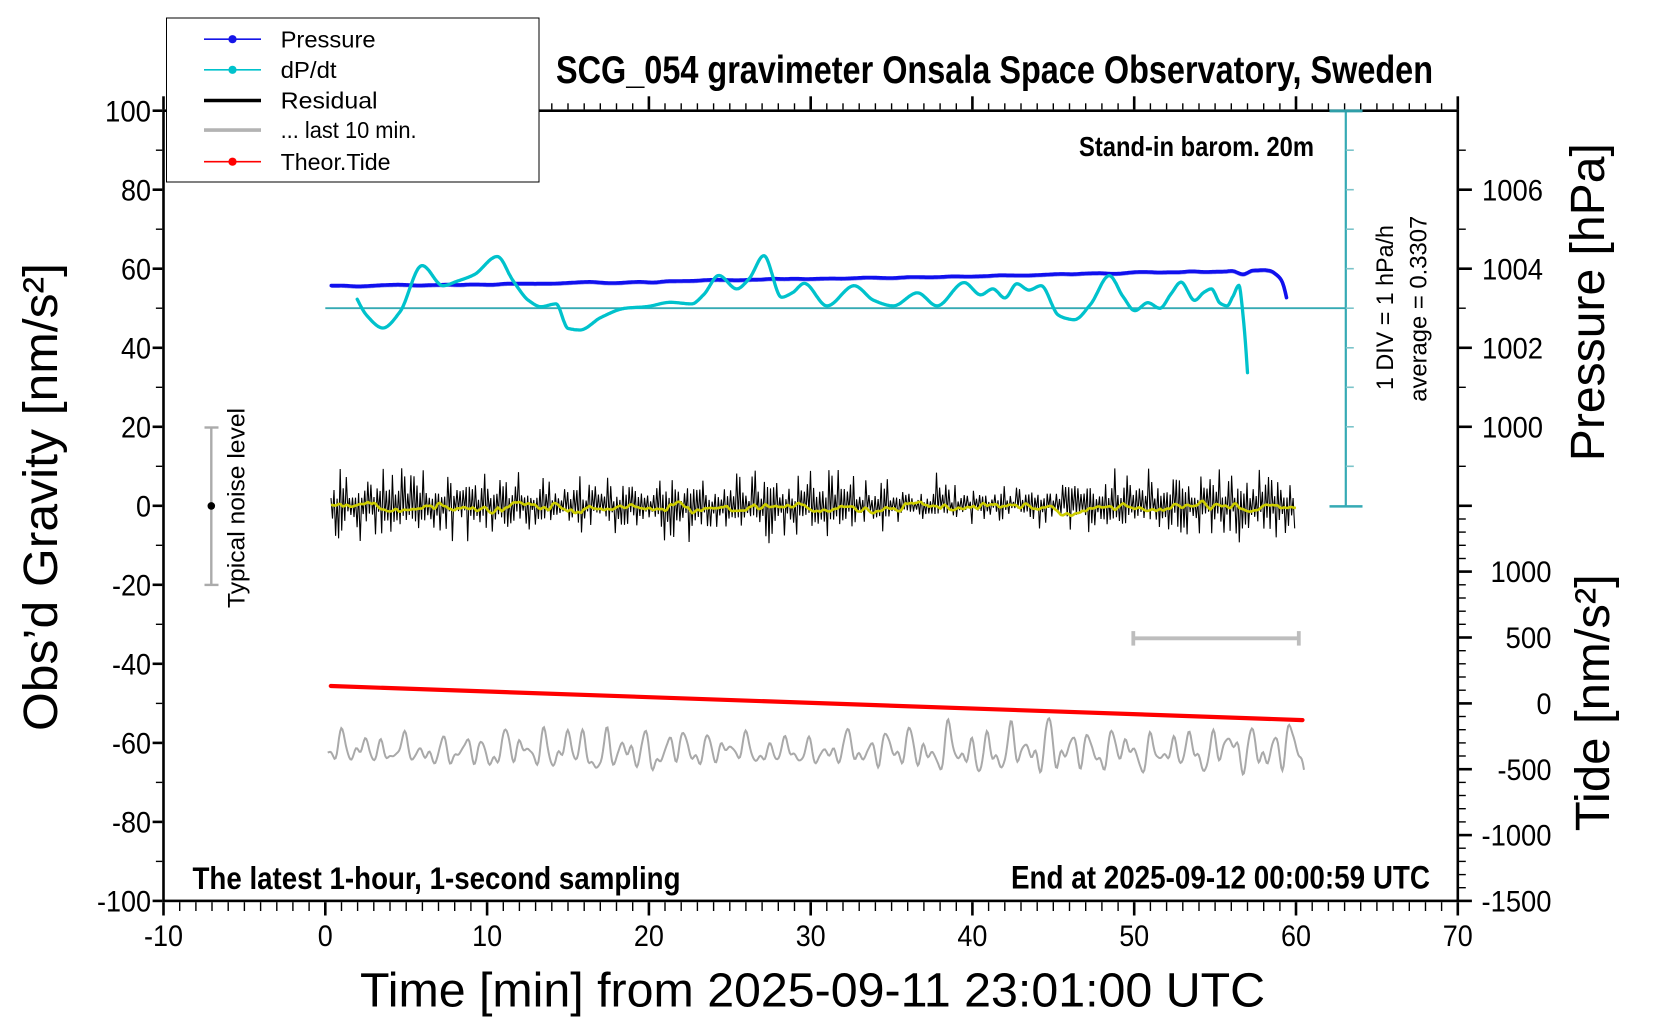  Describe the element at coordinates (1588, 302) in the screenshot. I see `svg-text: Pressure [hPa]` at that location.